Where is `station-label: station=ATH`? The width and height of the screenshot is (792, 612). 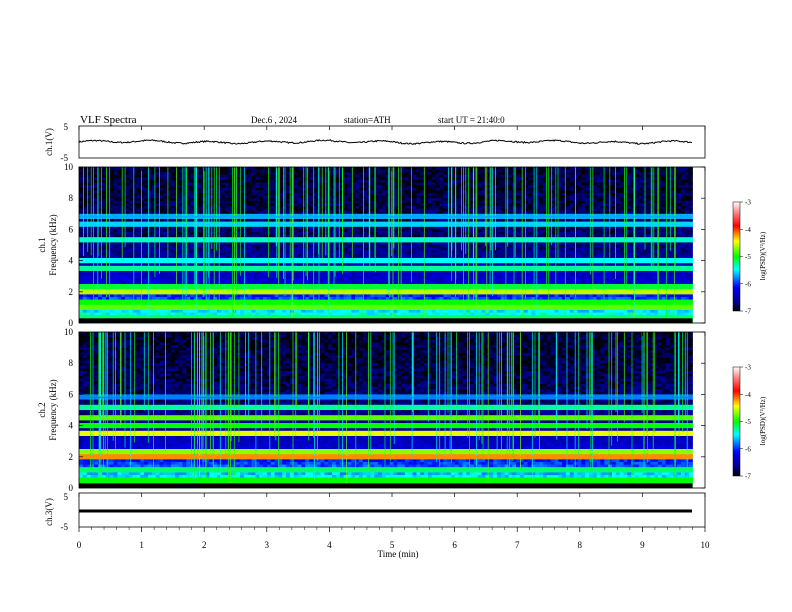
station-label: station=ATH is located at coordinates (367, 120).